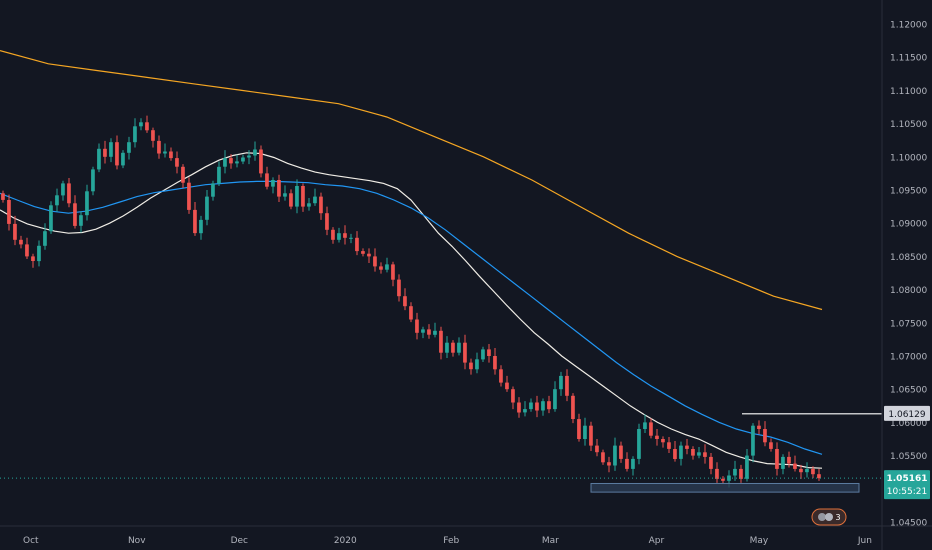 Image resolution: width=932 pixels, height=550 pixels. What do you see at coordinates (908, 358) in the screenshot?
I see `price-tick-label: 1.07000` at bounding box center [908, 358].